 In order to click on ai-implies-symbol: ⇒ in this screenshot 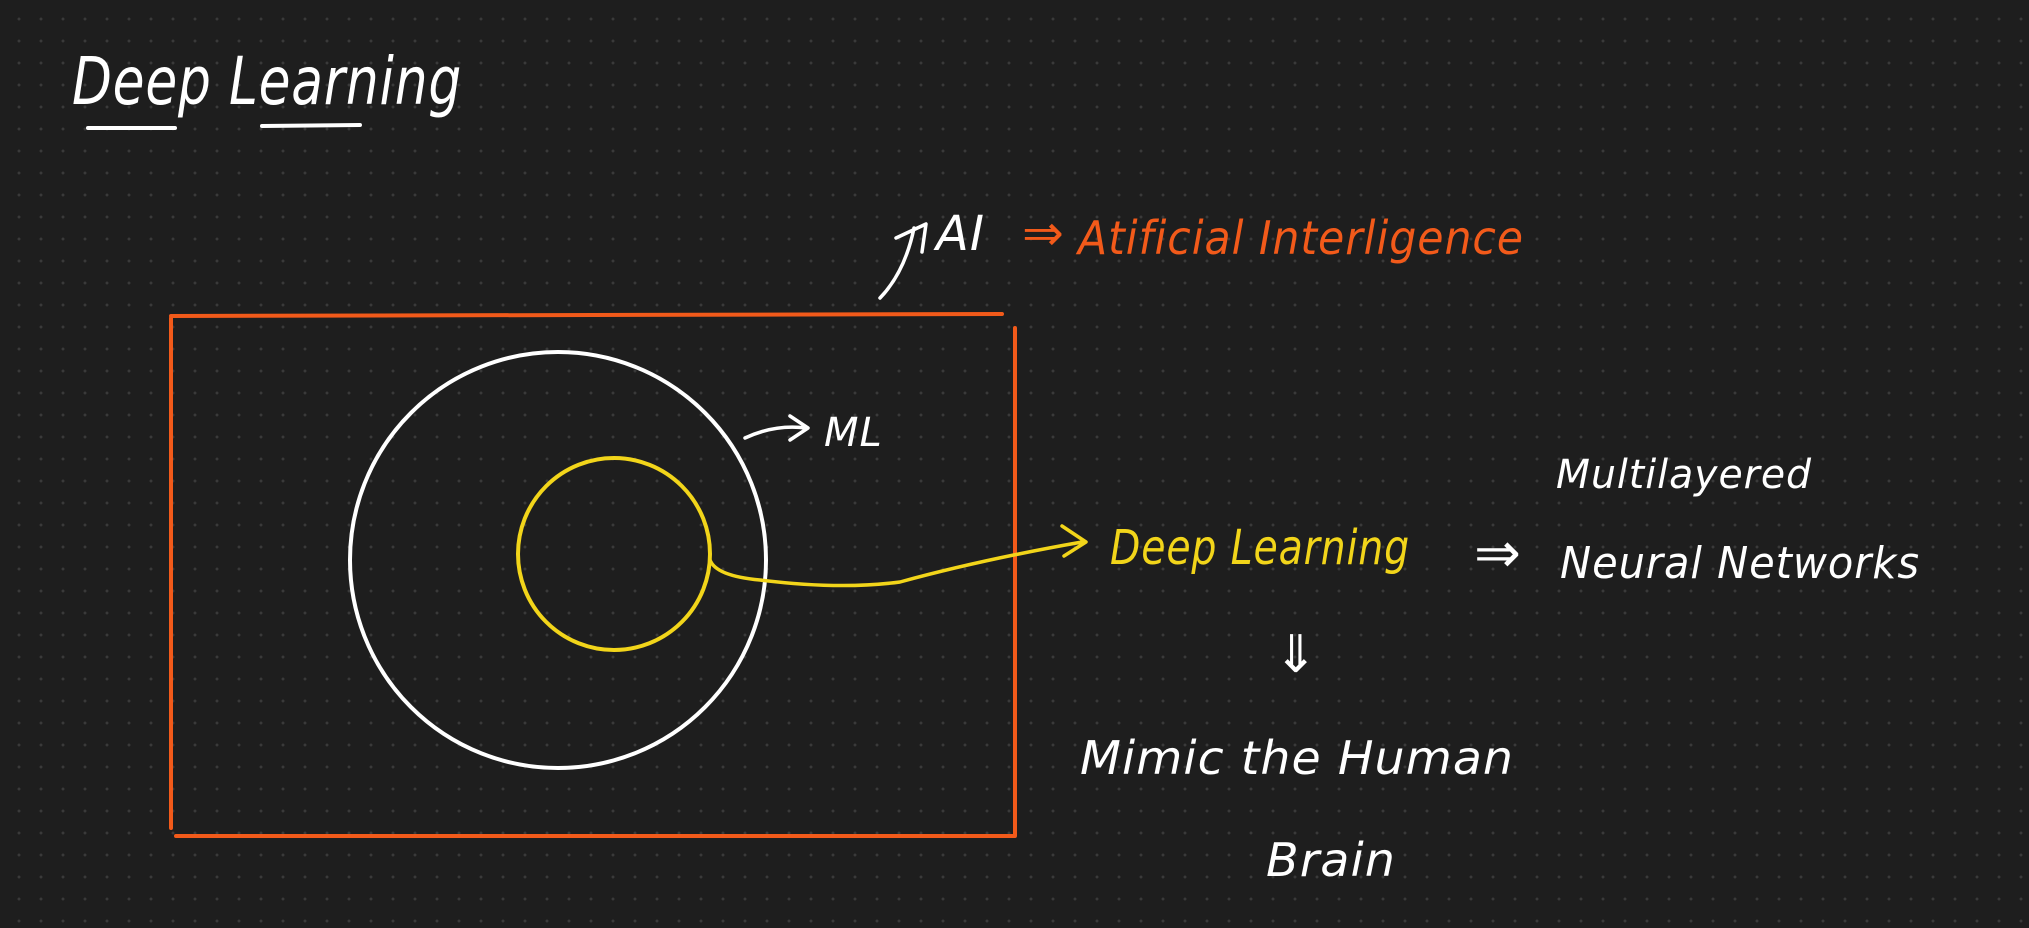, I will do `click(1043, 233)`.